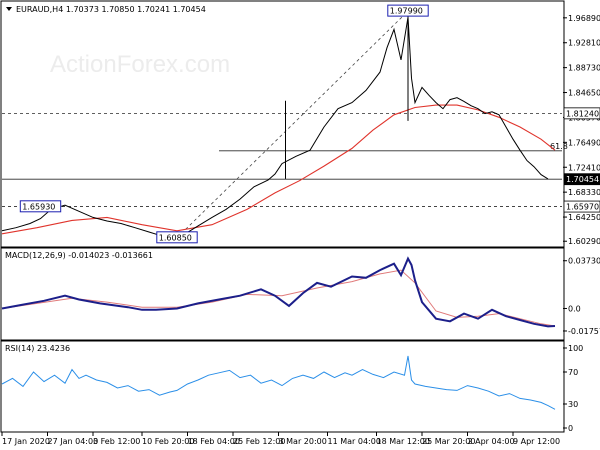 The height and width of the screenshot is (450, 600). What do you see at coordinates (168, 441) in the screenshot?
I see `time-tick-label: 10 Feb 20:00` at bounding box center [168, 441].